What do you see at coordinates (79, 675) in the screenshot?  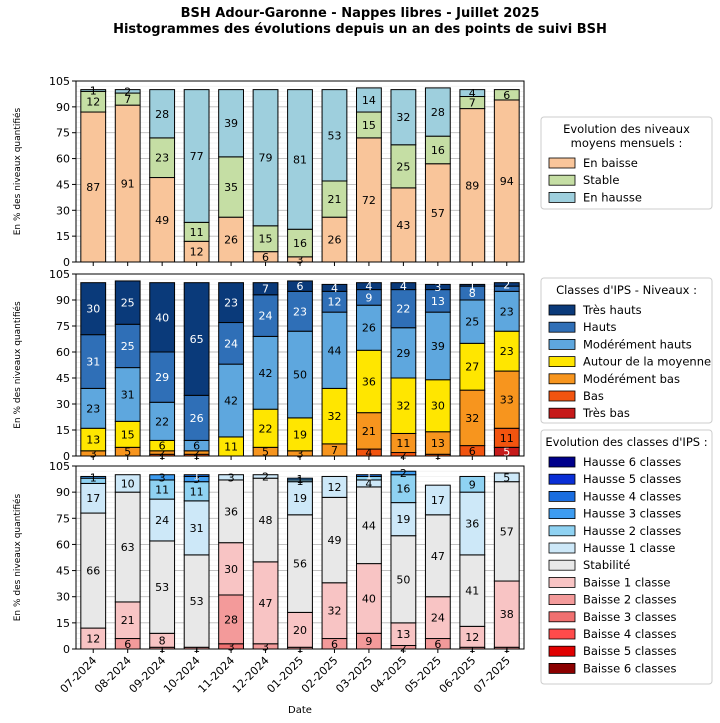 I see `x-tick-label: 07-2024` at bounding box center [79, 675].